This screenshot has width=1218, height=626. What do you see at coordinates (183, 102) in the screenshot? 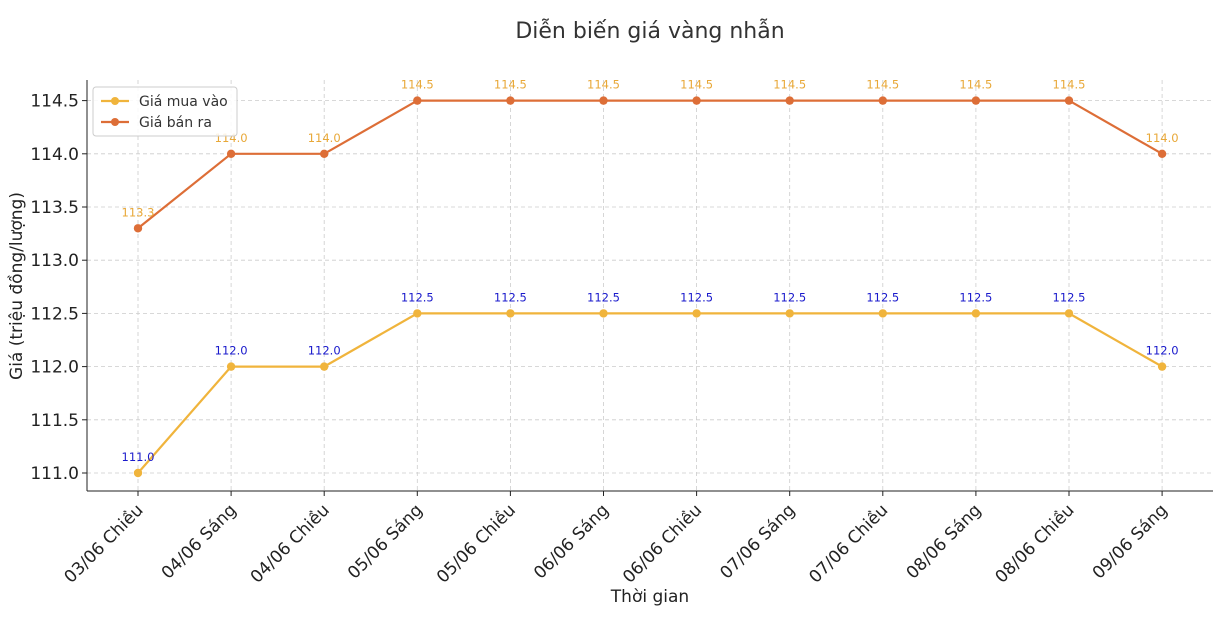
I see `legend-label: Giá mua vào` at bounding box center [183, 102].